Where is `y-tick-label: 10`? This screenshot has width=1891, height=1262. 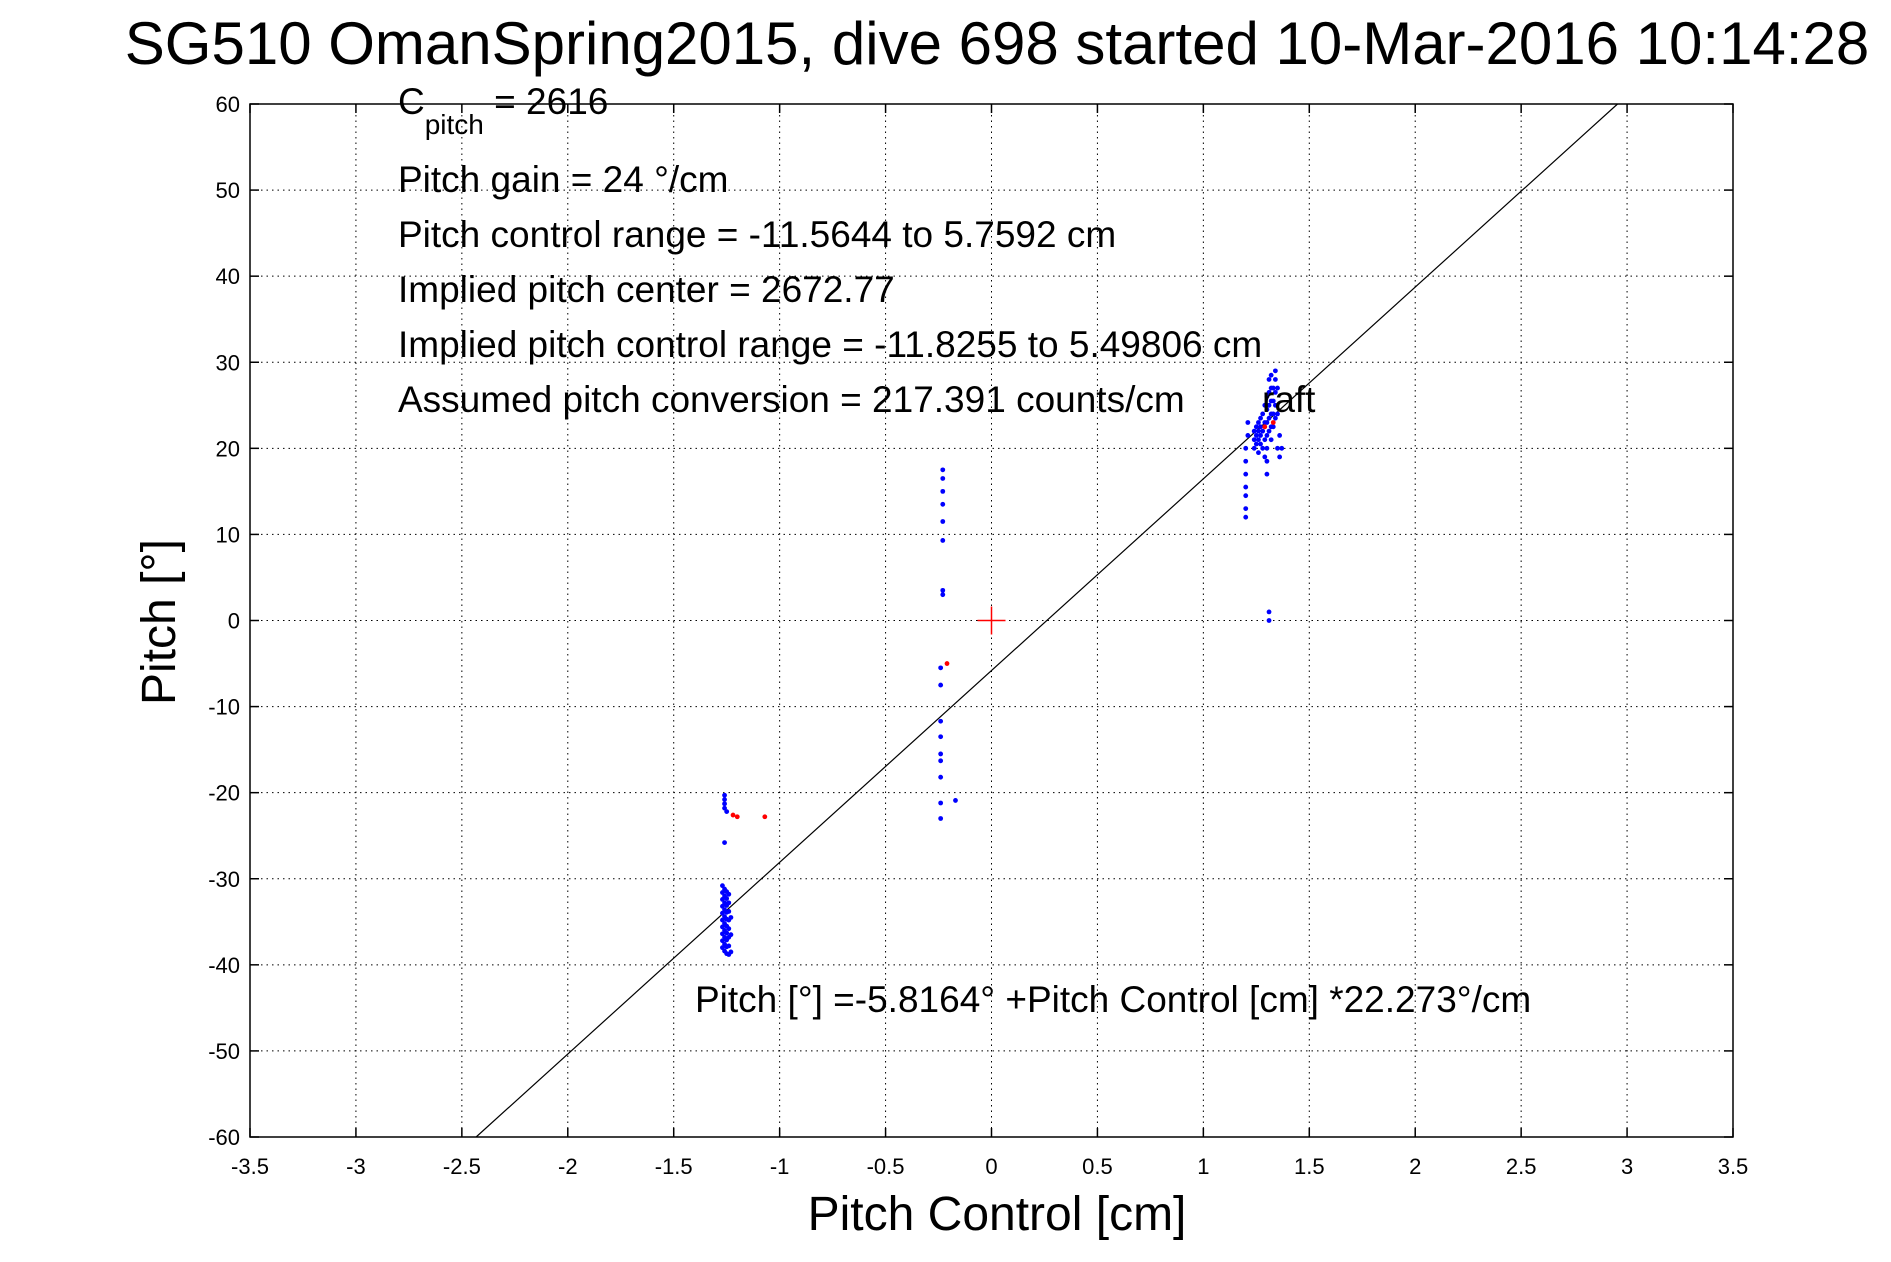 y-tick-label: 10 is located at coordinates (228, 534).